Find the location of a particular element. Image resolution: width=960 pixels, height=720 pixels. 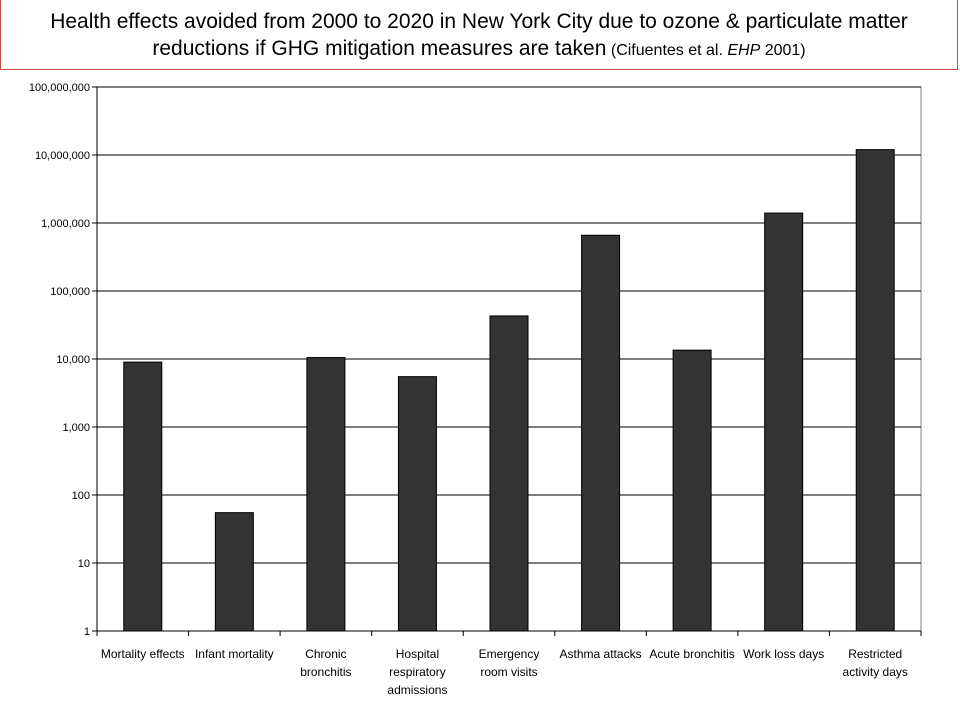

y-tick-label: 10,000 is located at coordinates (73, 360).